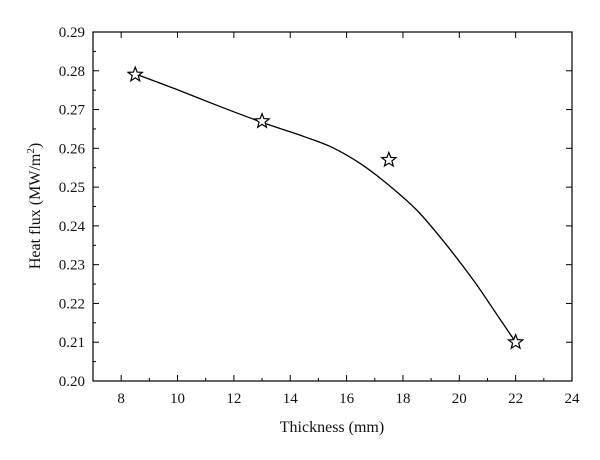 The image size is (600, 460). I want to click on y-tick-label: 0.22, so click(72, 304).